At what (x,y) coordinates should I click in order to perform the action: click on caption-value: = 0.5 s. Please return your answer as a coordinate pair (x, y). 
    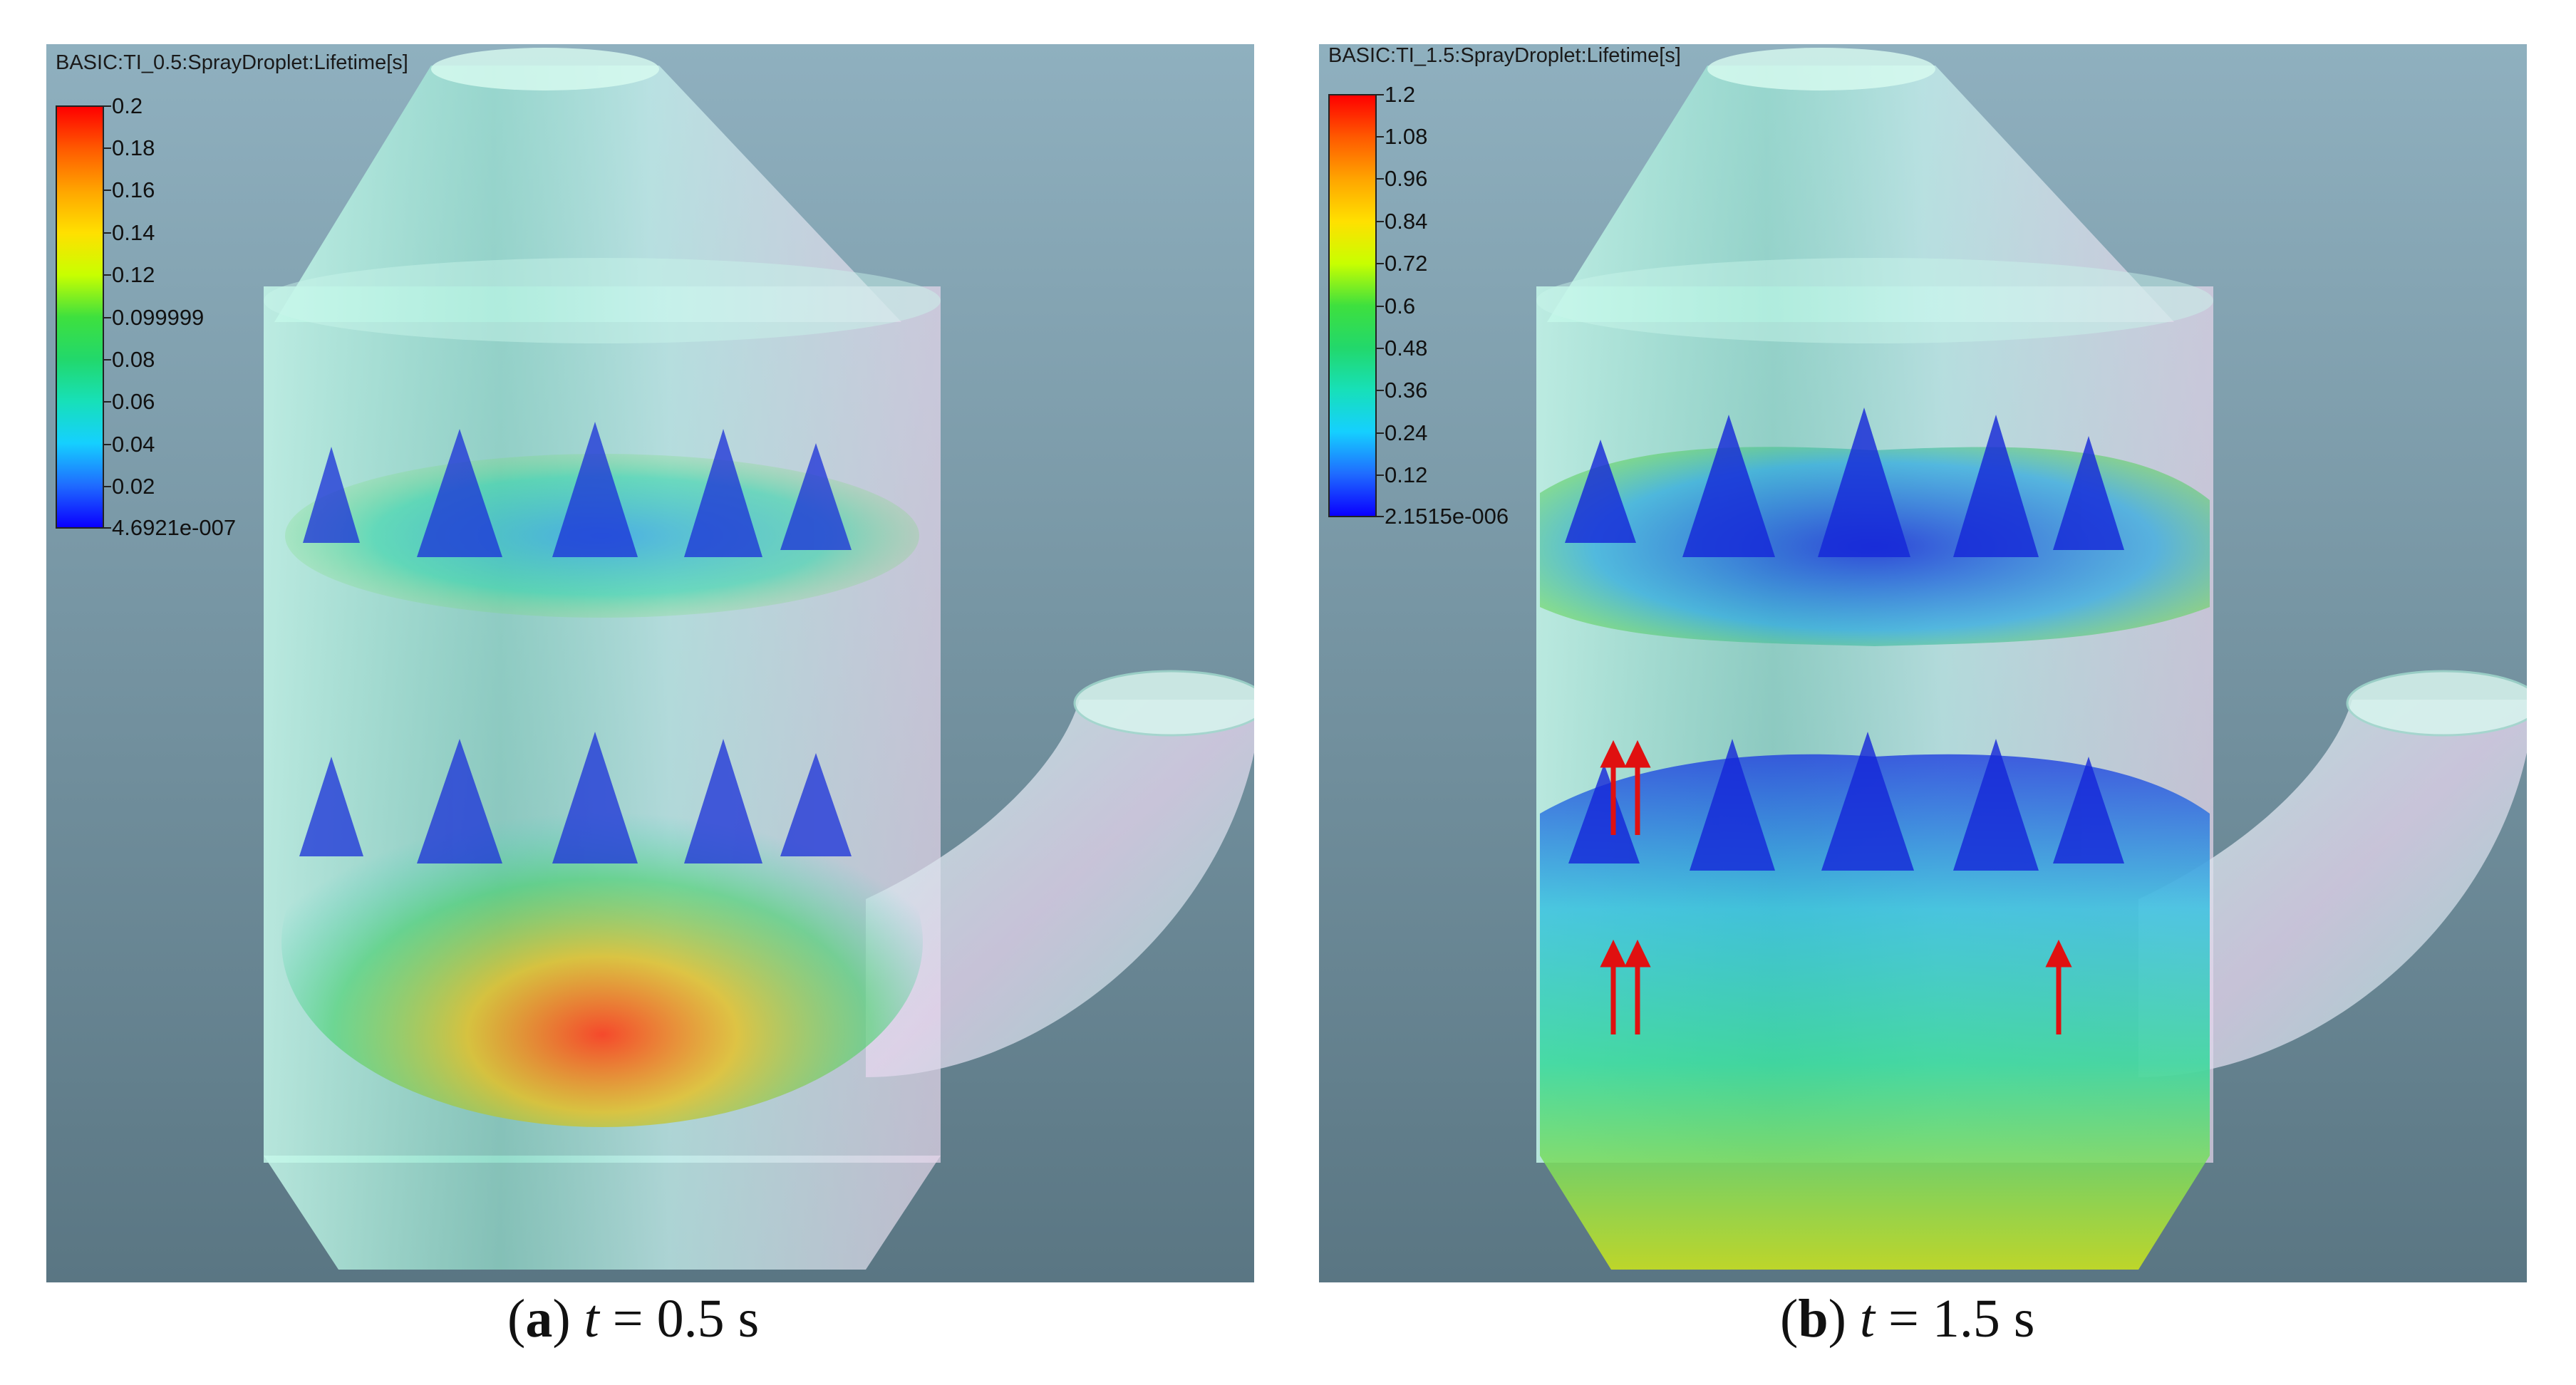
    Looking at the image, I should click on (680, 1319).